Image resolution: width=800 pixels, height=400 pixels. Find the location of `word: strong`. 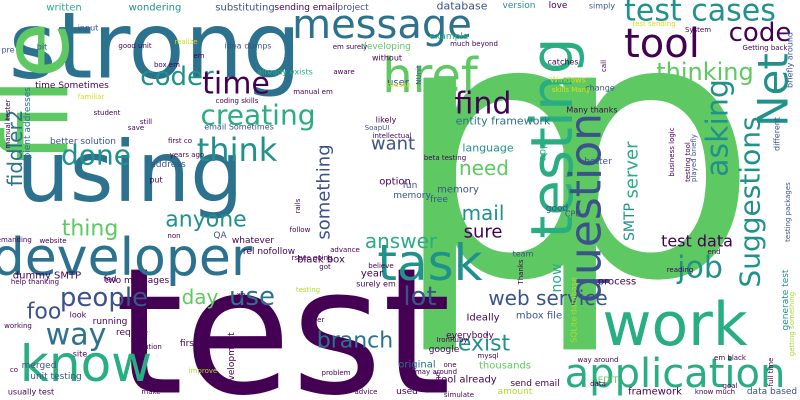

word: strong is located at coordinates (155, 50).